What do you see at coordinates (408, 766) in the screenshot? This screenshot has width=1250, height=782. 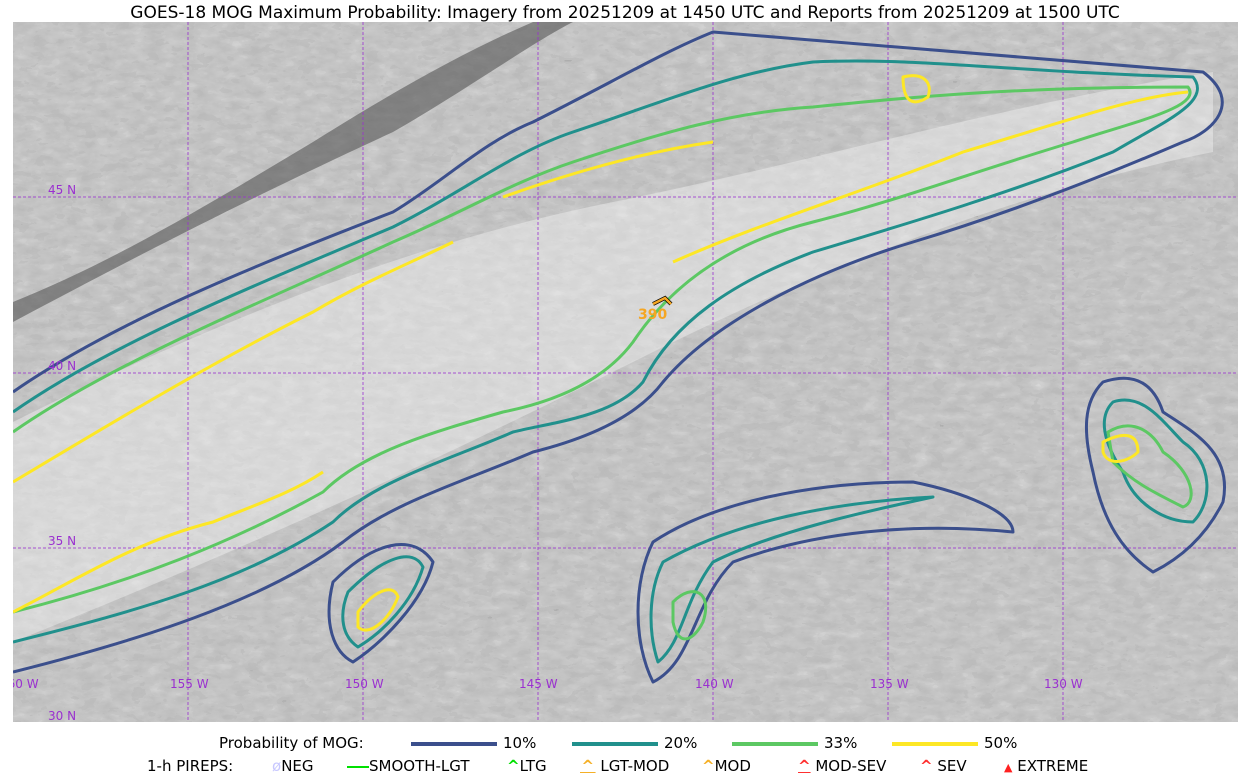 I see `legend-item-smooth-lgt: SMOOTH-LGT` at bounding box center [408, 766].